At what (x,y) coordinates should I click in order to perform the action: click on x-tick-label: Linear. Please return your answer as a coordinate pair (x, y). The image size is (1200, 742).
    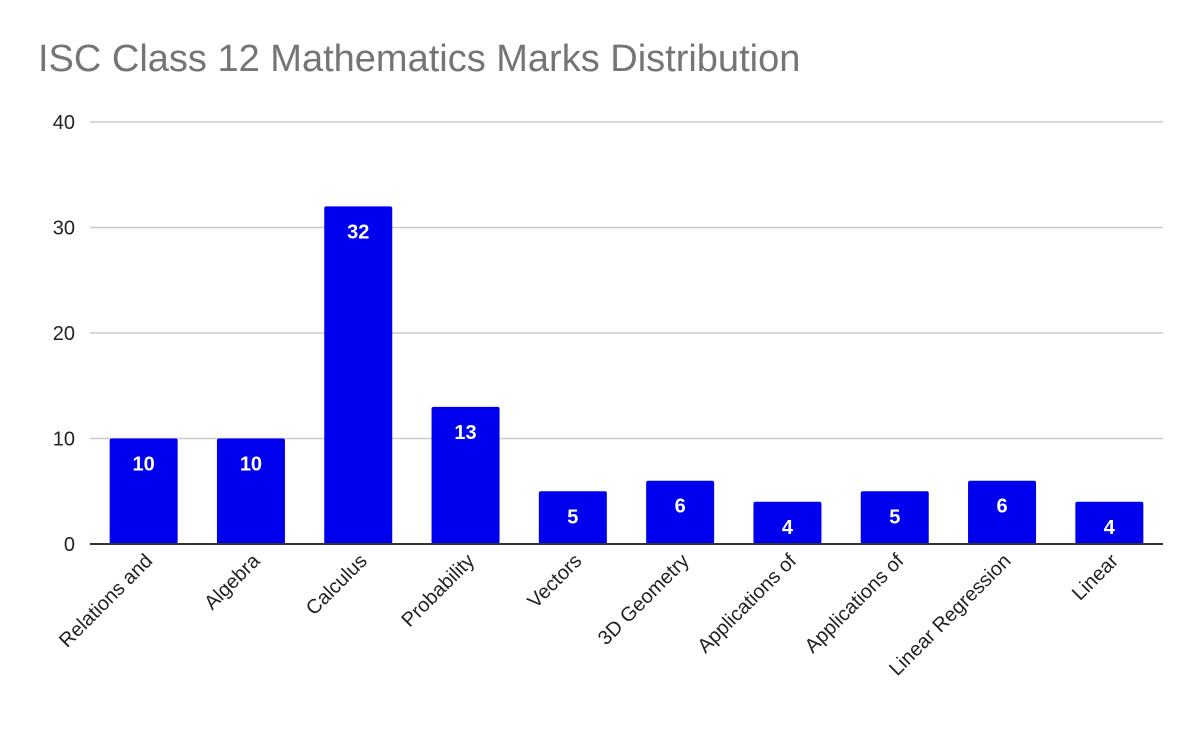
    Looking at the image, I should click on (1095, 577).